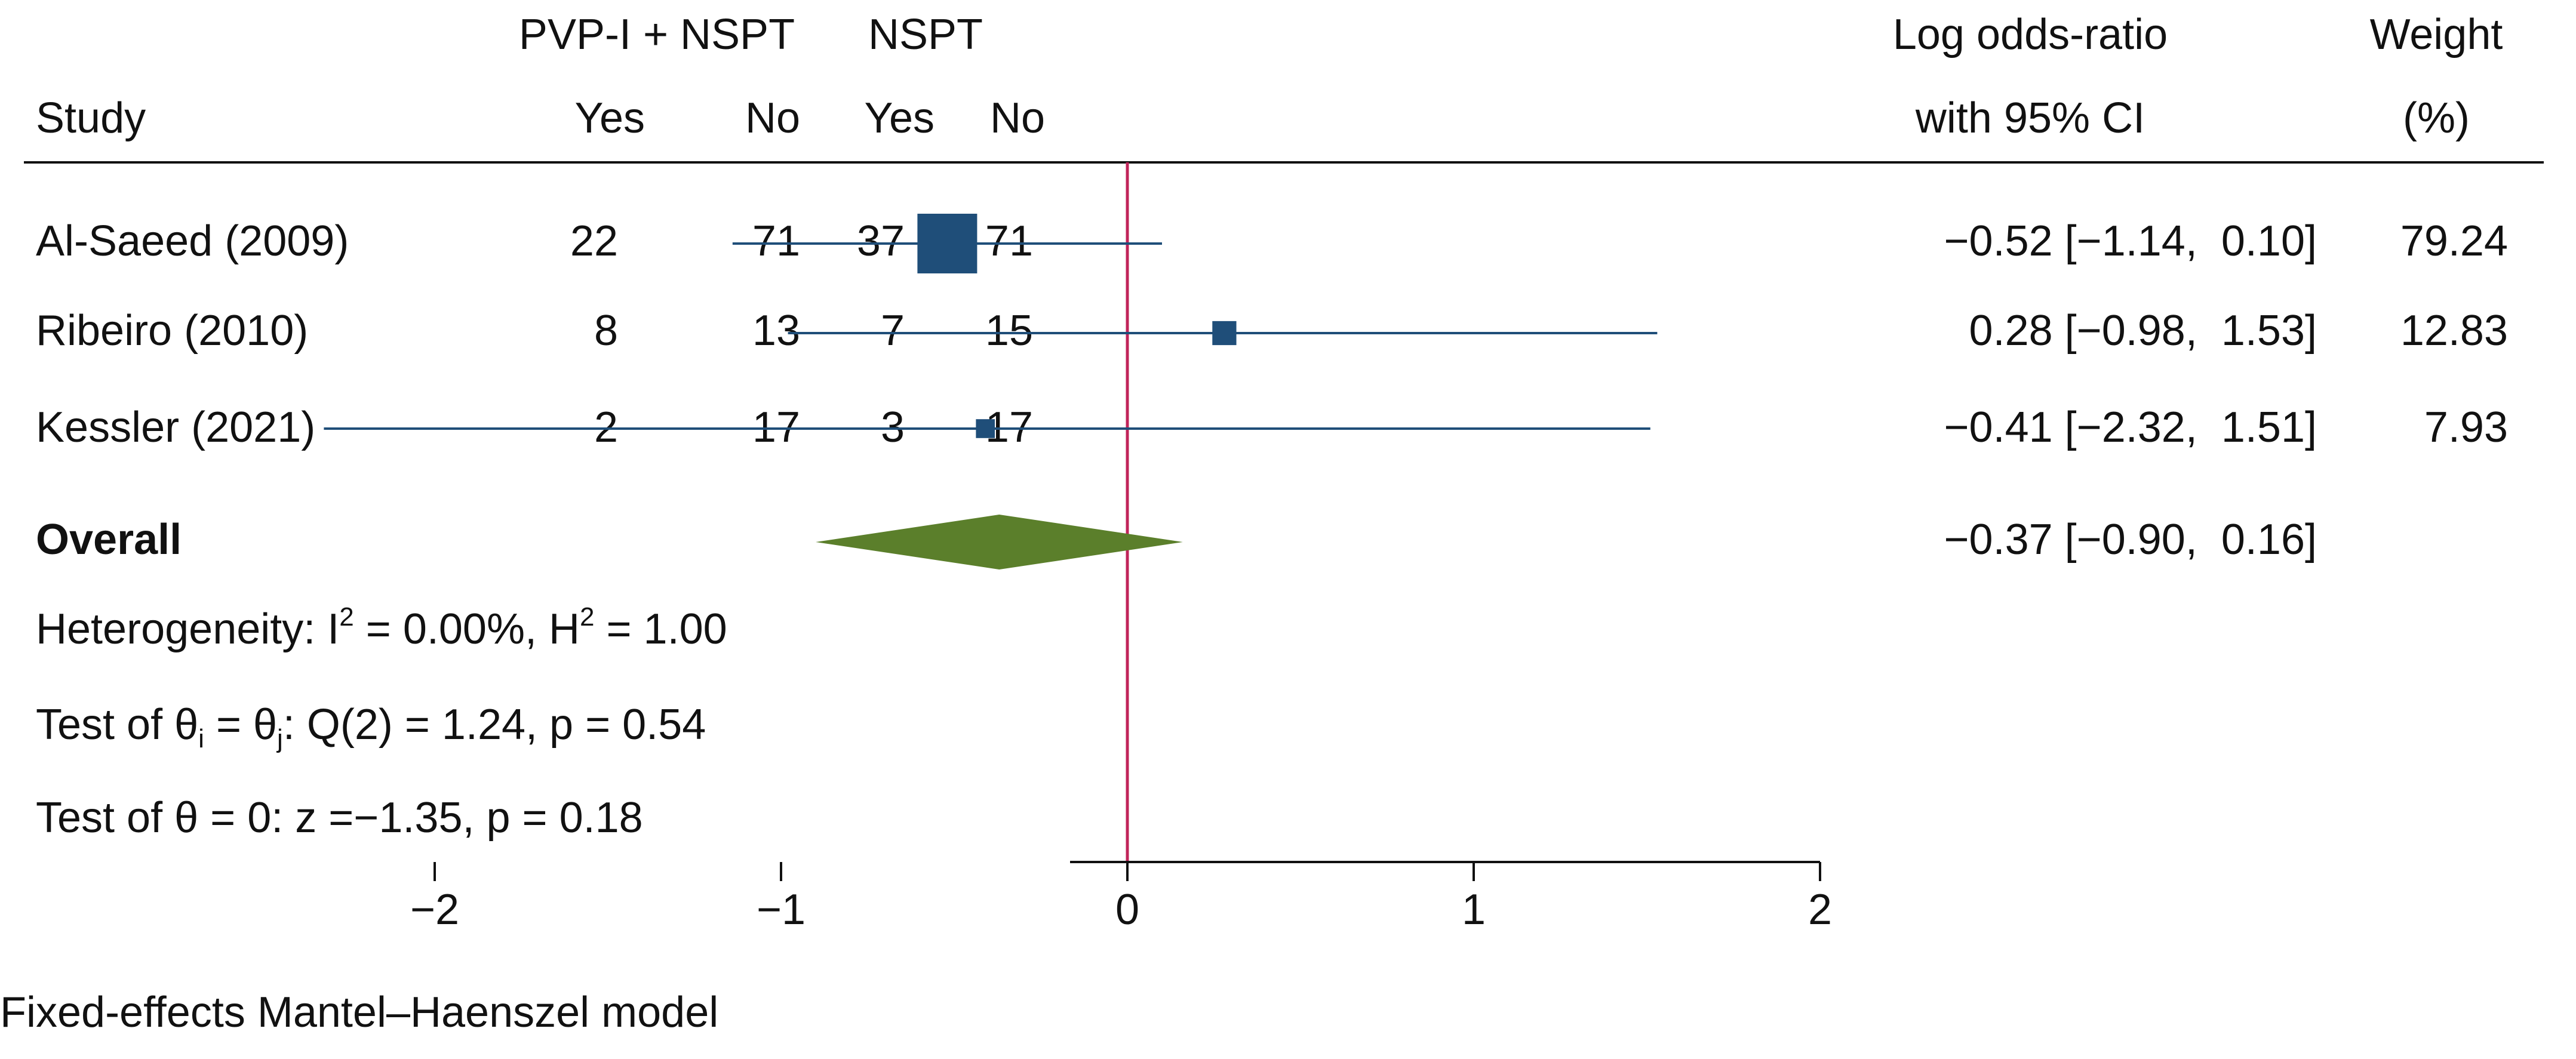 This screenshot has height=1059, width=2576. Describe the element at coordinates (371, 727) in the screenshot. I see `homogeneity-test: Test of θi = θj: Q(2) = 1.24, p = 0.54` at that location.